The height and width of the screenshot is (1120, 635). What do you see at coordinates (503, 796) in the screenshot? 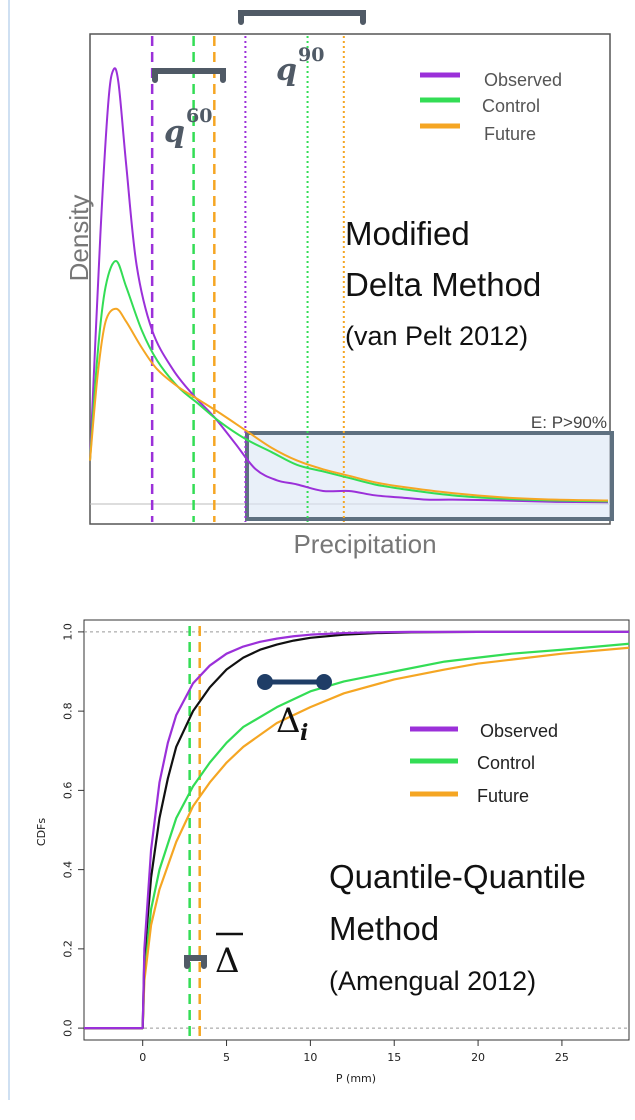
I see `cdf-legend-label-future: Future` at bounding box center [503, 796].